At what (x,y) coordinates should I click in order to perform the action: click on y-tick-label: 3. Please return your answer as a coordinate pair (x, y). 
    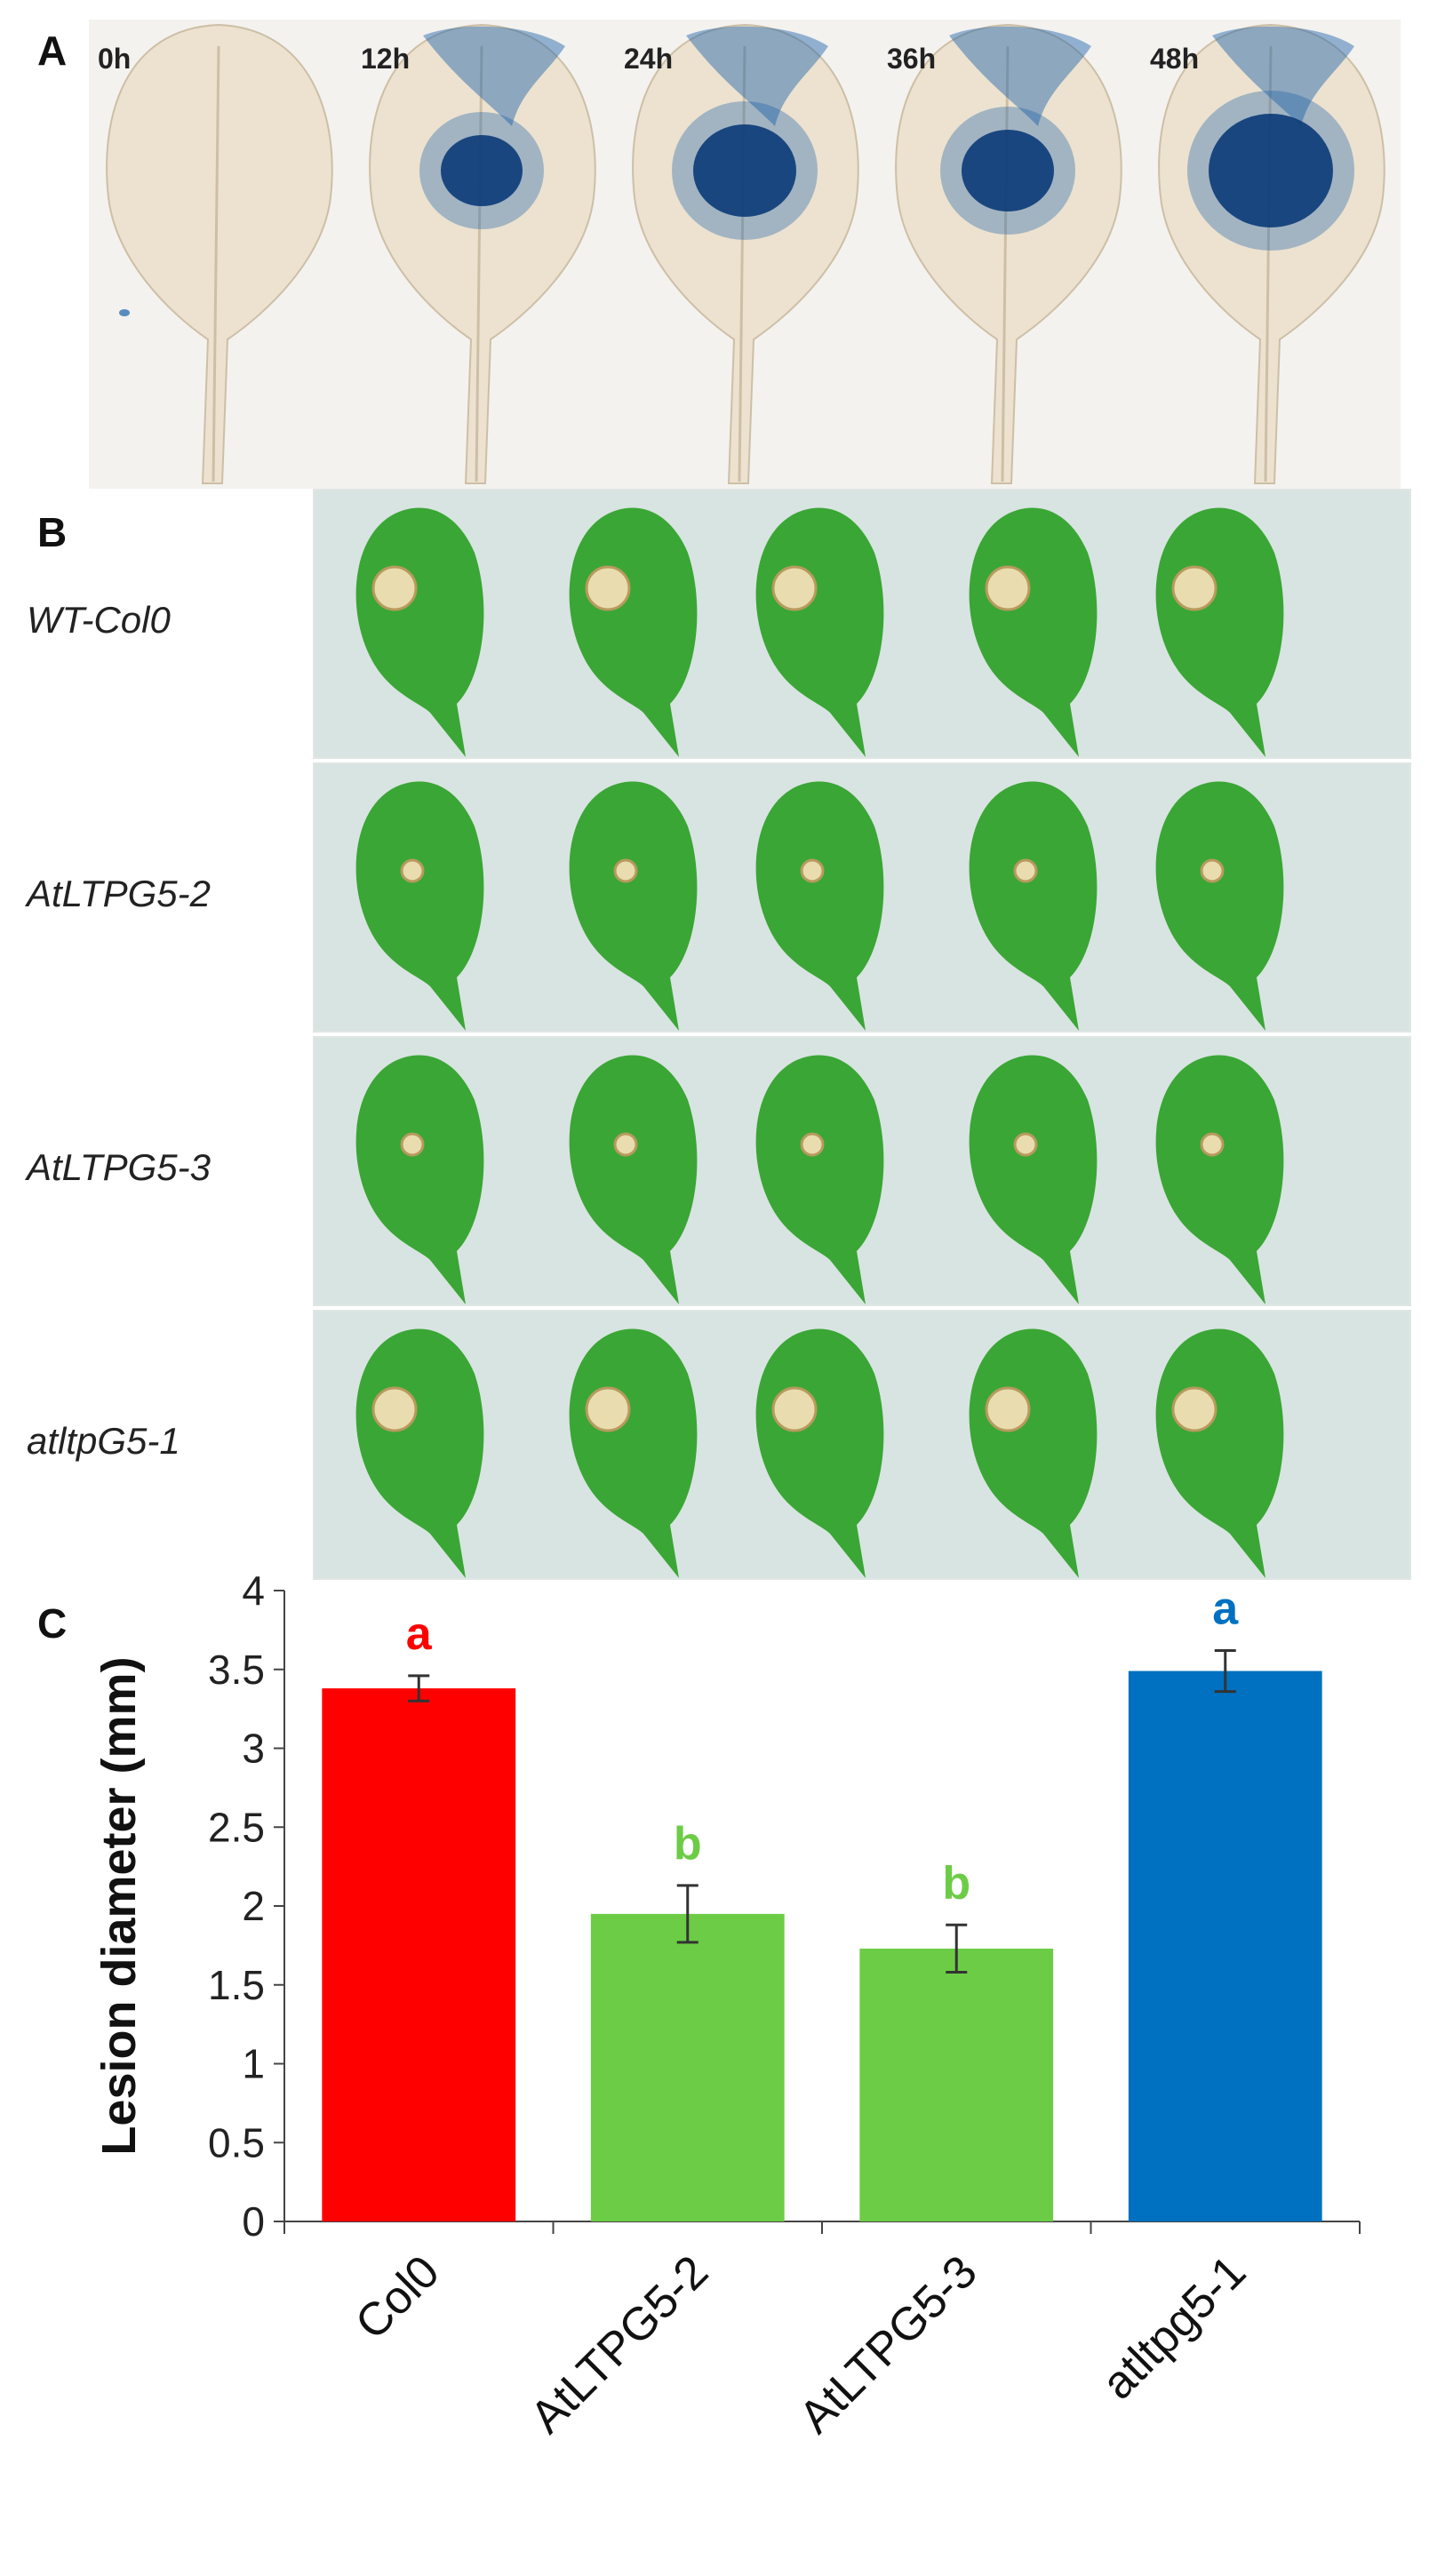
    Looking at the image, I should click on (253, 1749).